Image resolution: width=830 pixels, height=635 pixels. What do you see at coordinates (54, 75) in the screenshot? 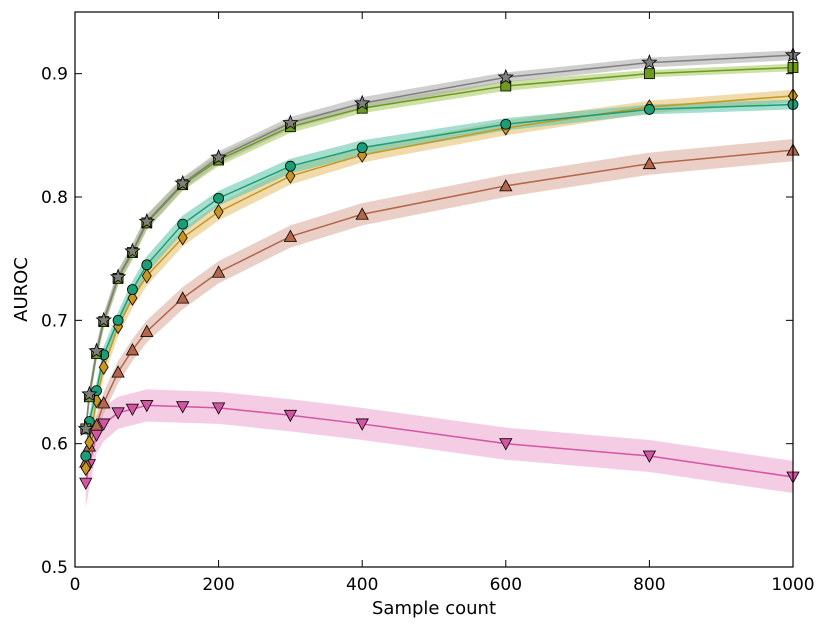
I see `y-tick-label: 0.9` at bounding box center [54, 75].